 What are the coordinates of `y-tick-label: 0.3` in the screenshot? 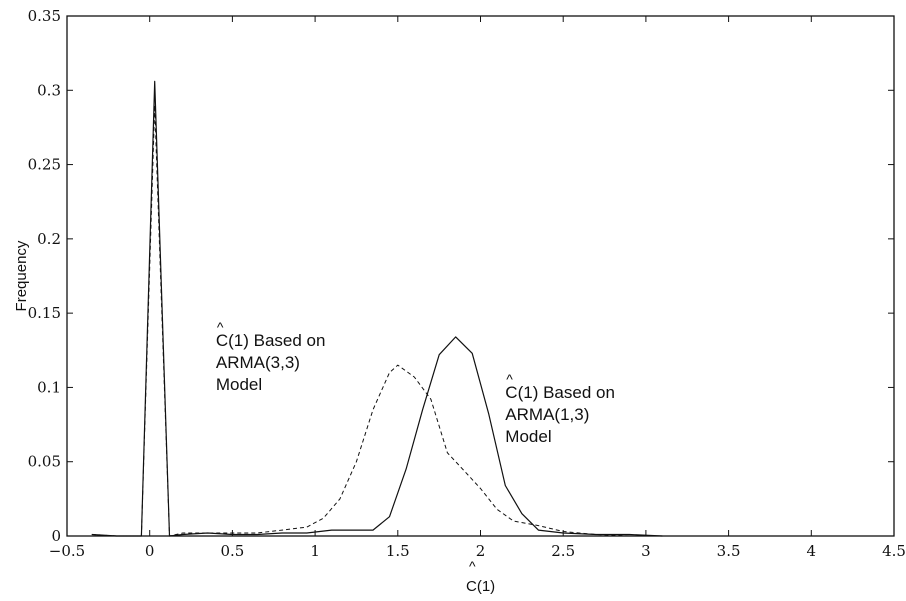 It's located at (49, 90).